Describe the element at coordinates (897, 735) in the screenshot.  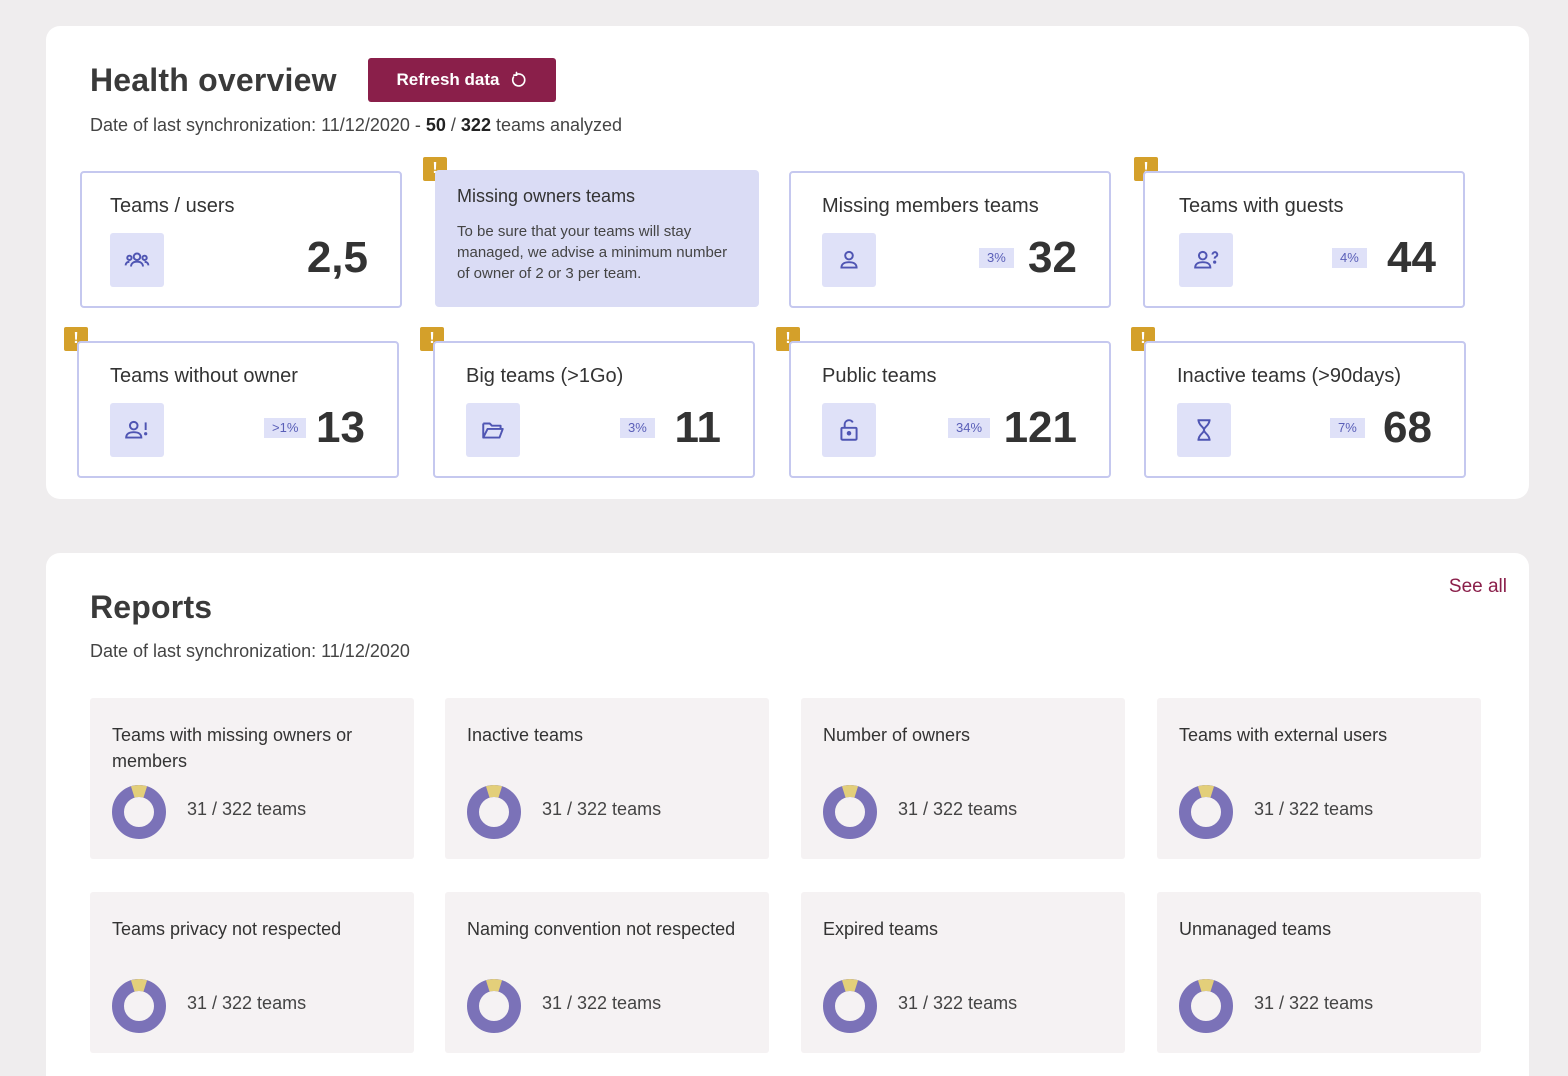
I see `report-title: Number of owners` at that location.